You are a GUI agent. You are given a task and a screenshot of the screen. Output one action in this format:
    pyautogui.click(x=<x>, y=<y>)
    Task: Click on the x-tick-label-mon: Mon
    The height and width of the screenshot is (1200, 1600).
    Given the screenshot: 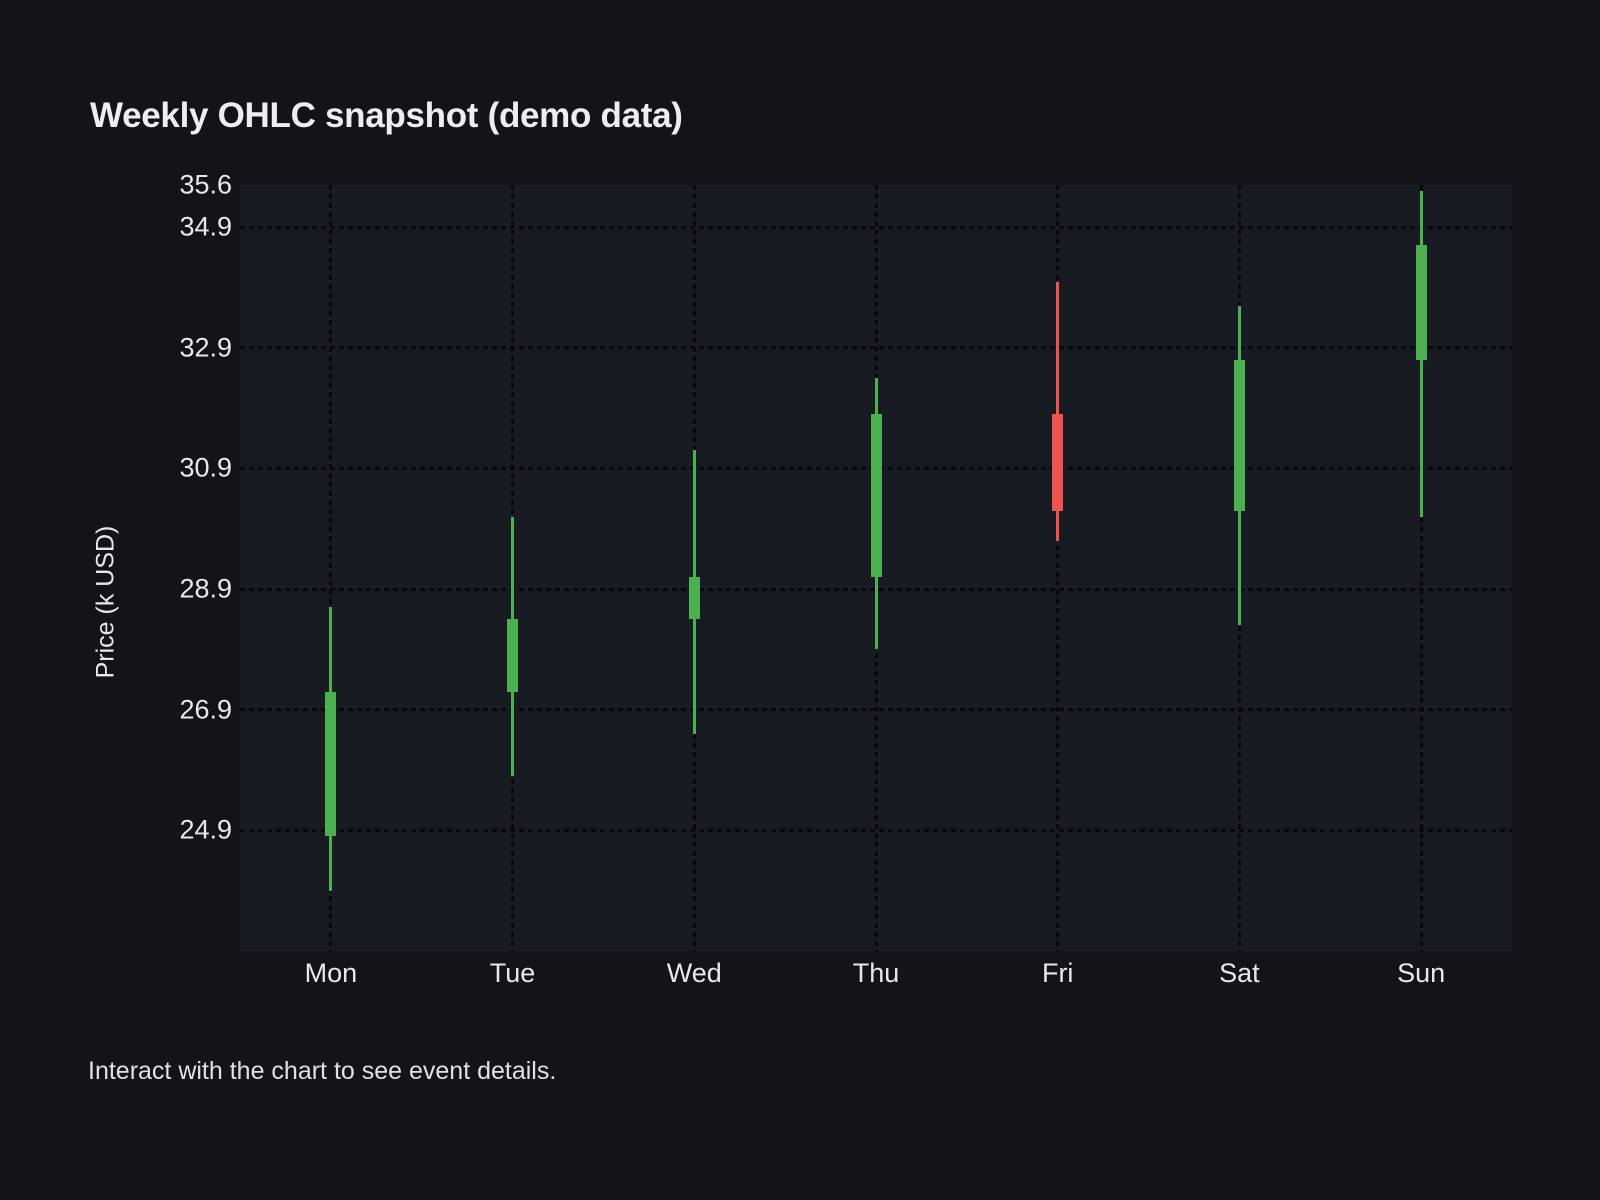 What is the action you would take?
    pyautogui.click(x=331, y=973)
    